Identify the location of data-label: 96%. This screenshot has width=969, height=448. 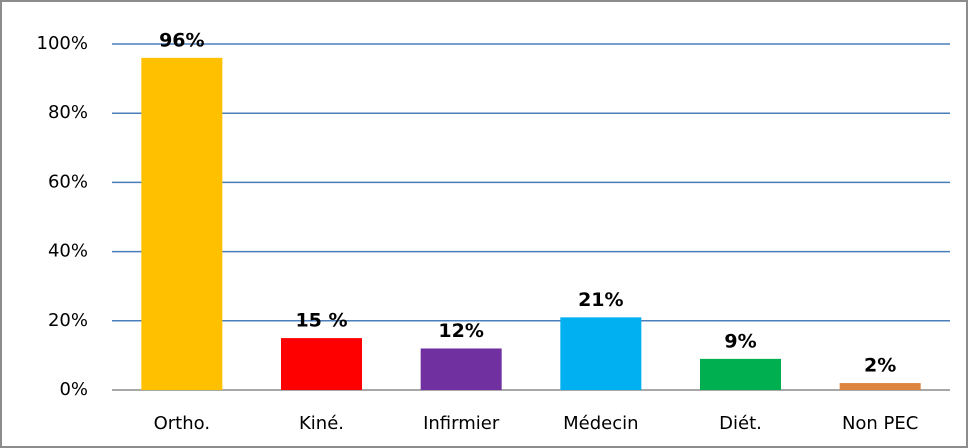
(181, 40).